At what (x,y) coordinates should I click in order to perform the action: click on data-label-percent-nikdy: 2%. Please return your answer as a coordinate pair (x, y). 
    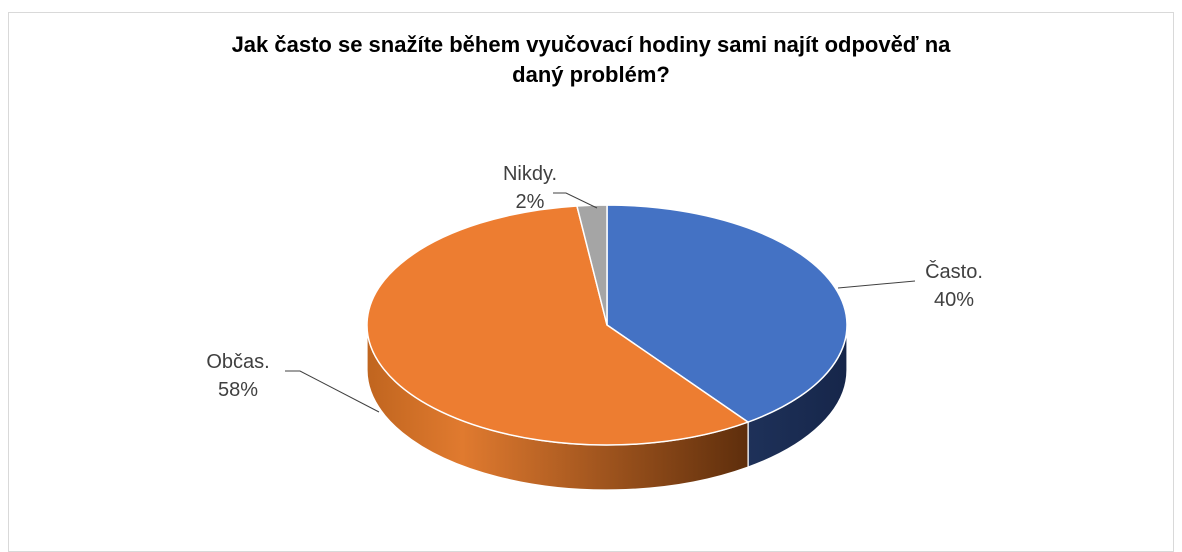
    Looking at the image, I should click on (530, 202).